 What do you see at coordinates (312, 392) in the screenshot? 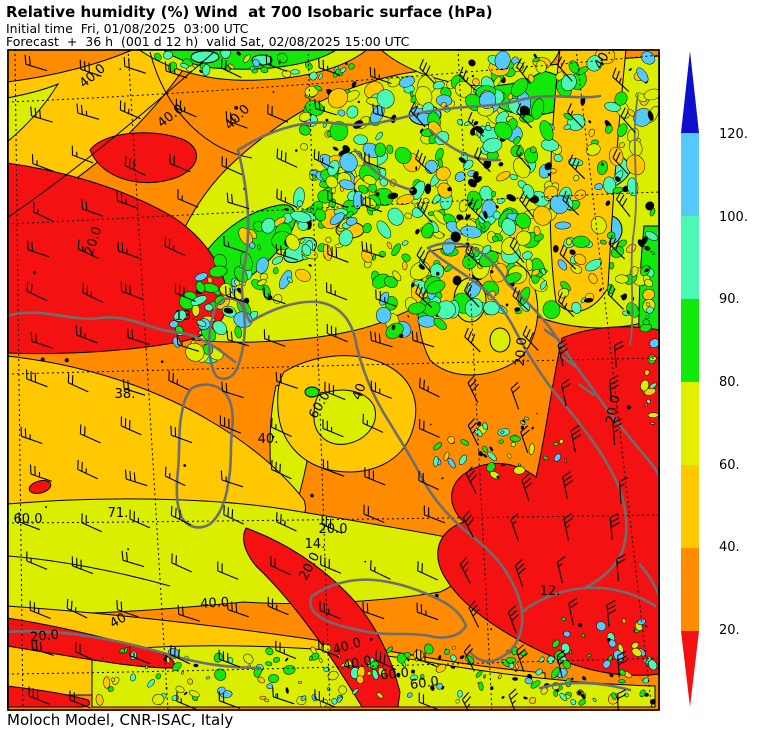
I see `region-green-center-dot` at bounding box center [312, 392].